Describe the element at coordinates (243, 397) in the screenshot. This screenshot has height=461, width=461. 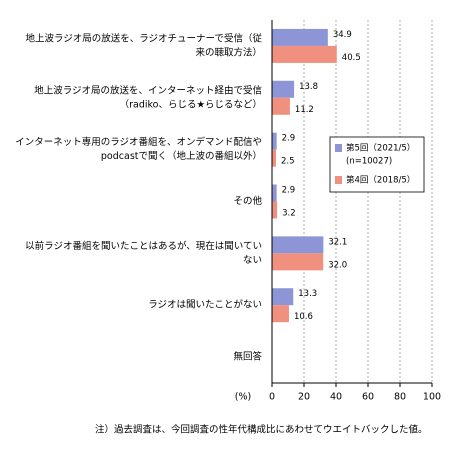
I see `x-axis-label: (%)` at that location.